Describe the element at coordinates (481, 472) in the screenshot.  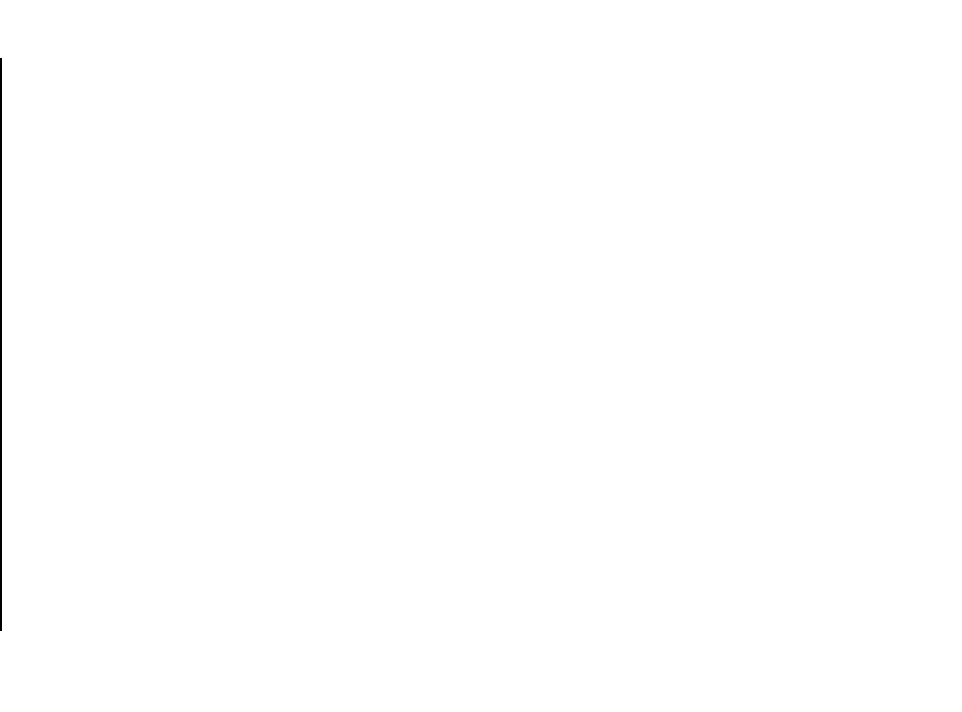
I see `panel-d-scalogram-canvas` at that location.